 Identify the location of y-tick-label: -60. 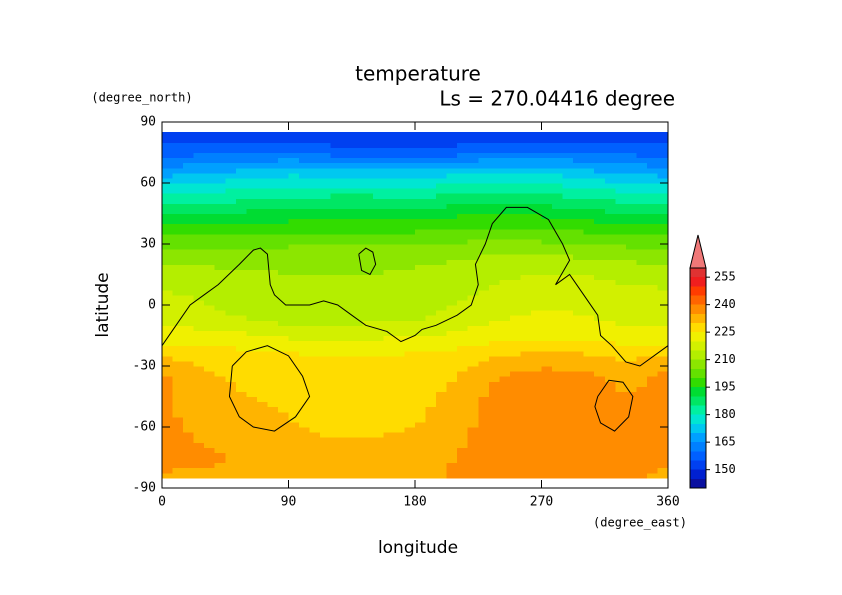
(144, 427).